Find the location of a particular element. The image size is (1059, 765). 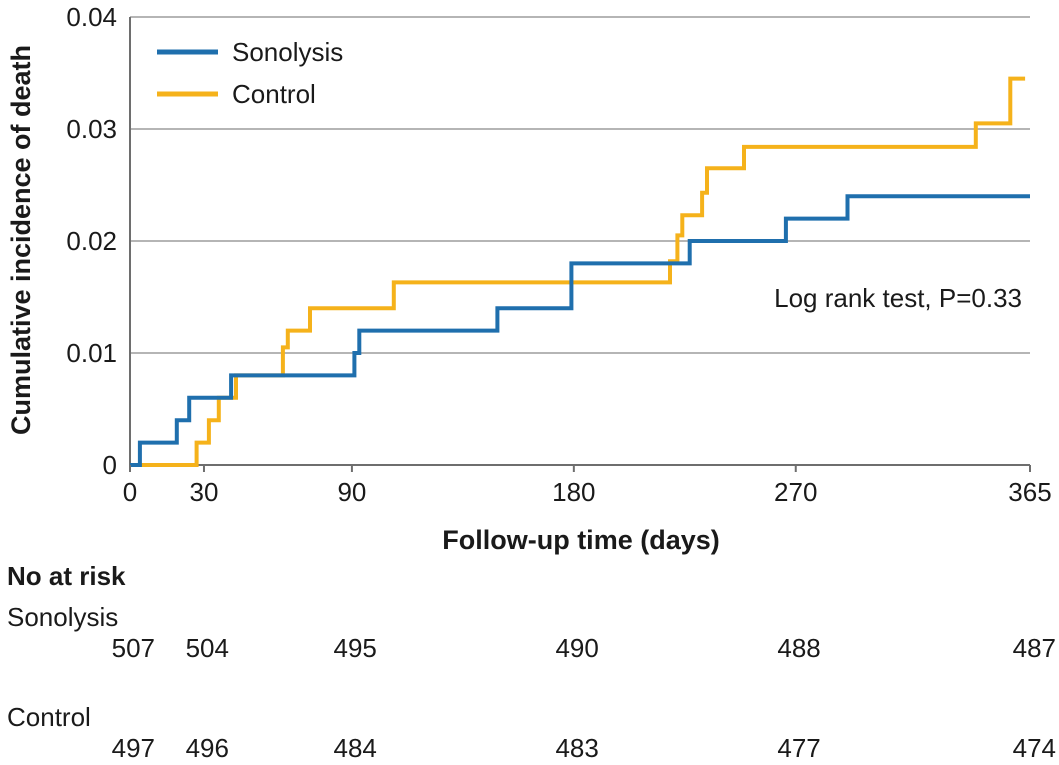

log-rank-annotation: Log rank test, P=0.33 is located at coordinates (898, 298).